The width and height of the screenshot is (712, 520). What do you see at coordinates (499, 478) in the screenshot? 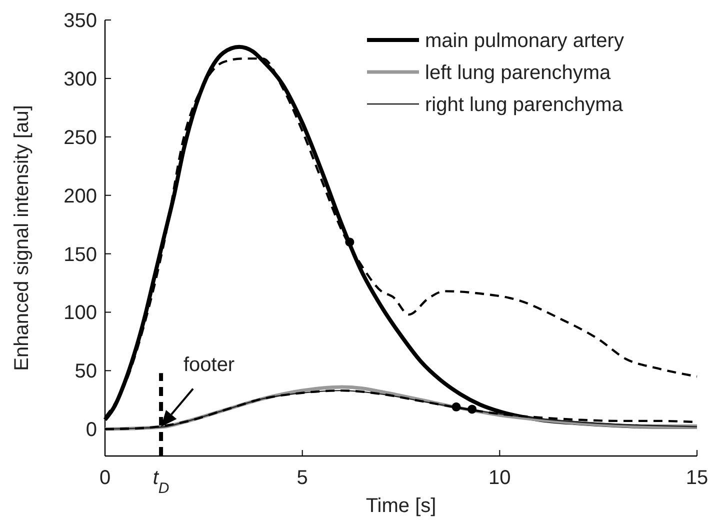
I see `x-tick-label: 10` at bounding box center [499, 478].